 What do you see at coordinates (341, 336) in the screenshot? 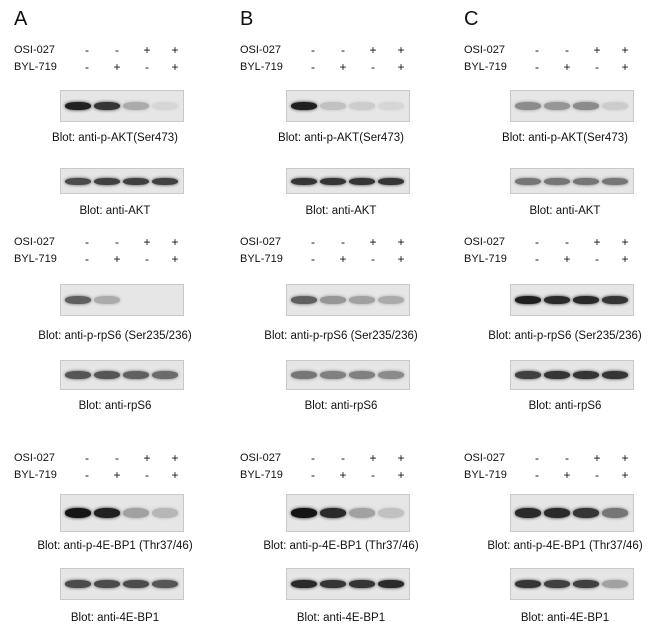
I see `blot-caption: Blot: anti-p-rpS6 (Ser235/236)` at bounding box center [341, 336].